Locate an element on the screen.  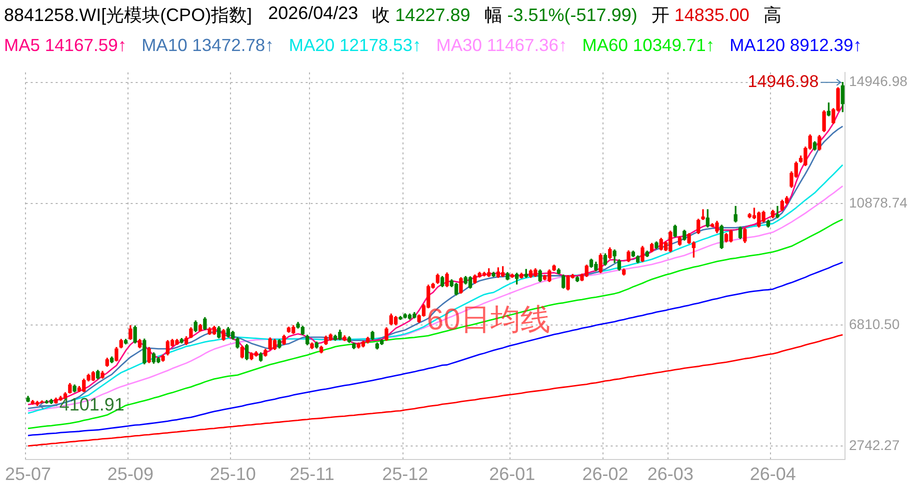
text: MA5 14167.59↑ is located at coordinates (65, 45).